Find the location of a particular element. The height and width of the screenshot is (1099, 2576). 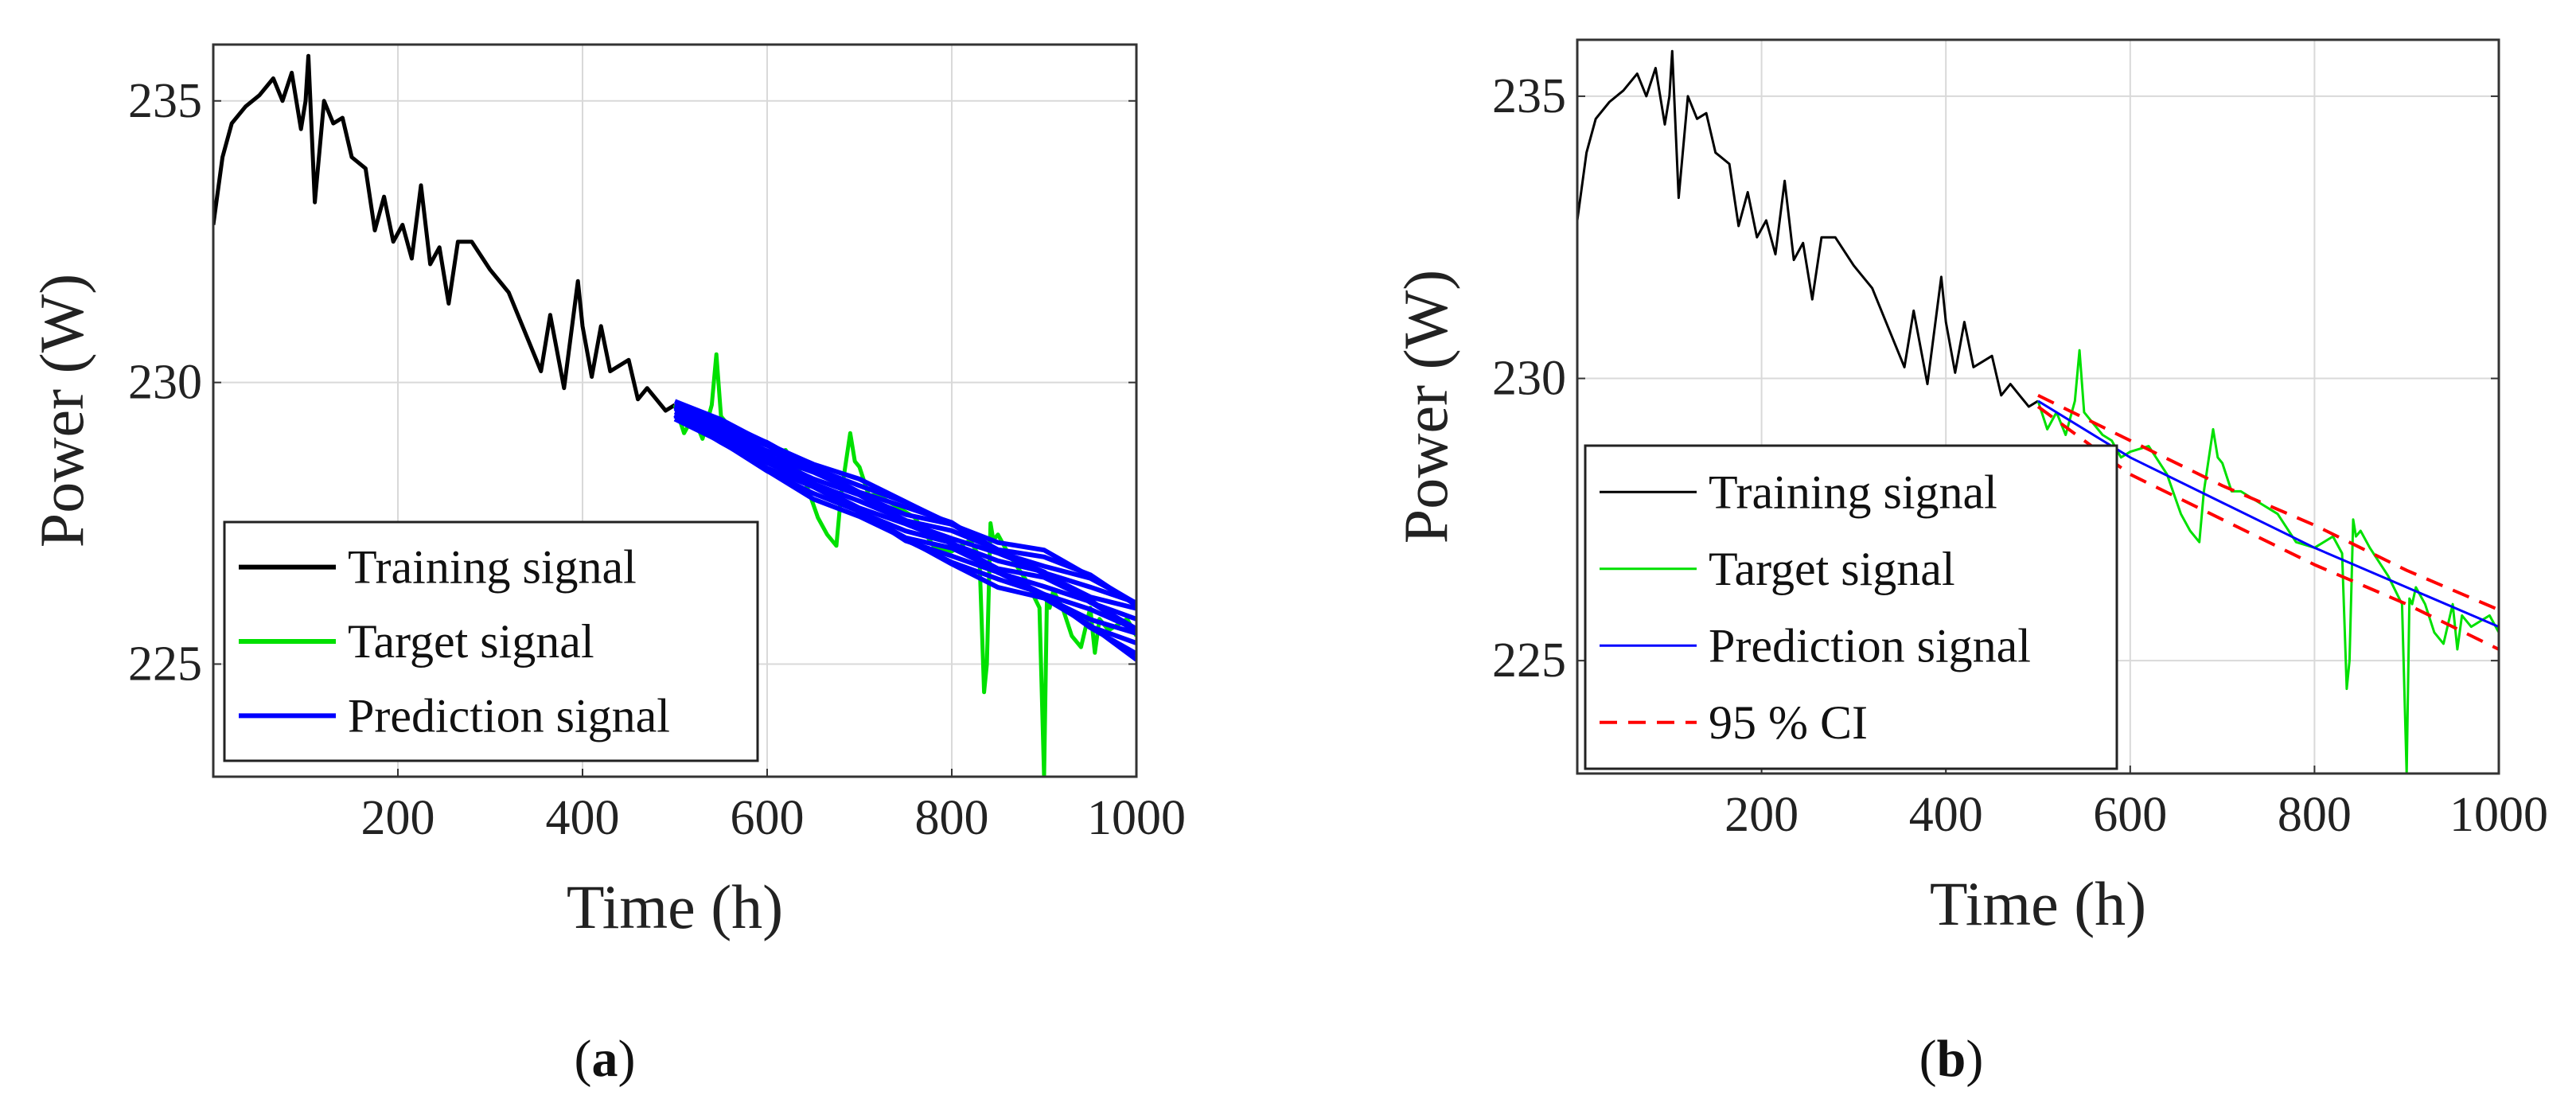

series-line-target-signal is located at coordinates (2267, 561).